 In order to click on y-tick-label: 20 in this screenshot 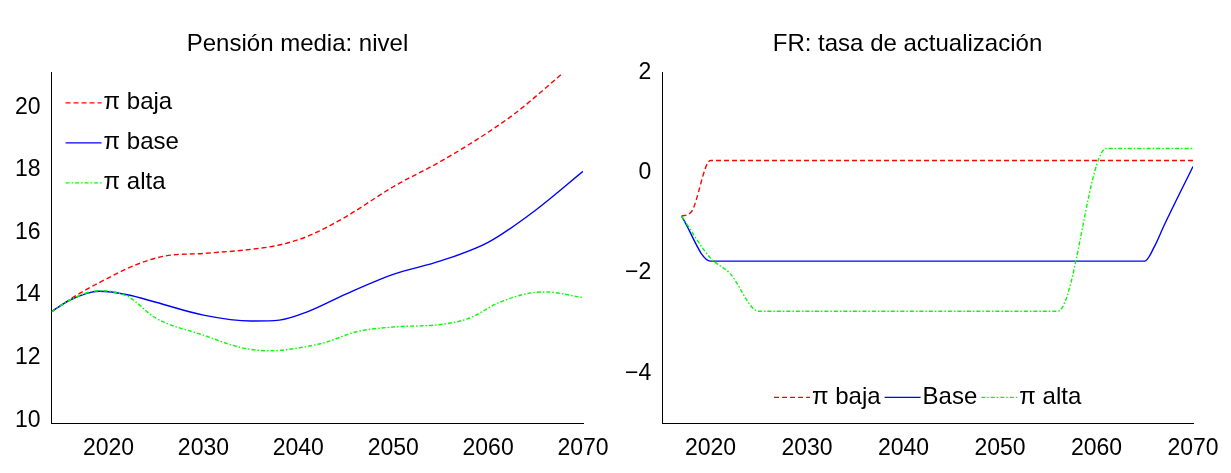, I will do `click(27, 105)`.